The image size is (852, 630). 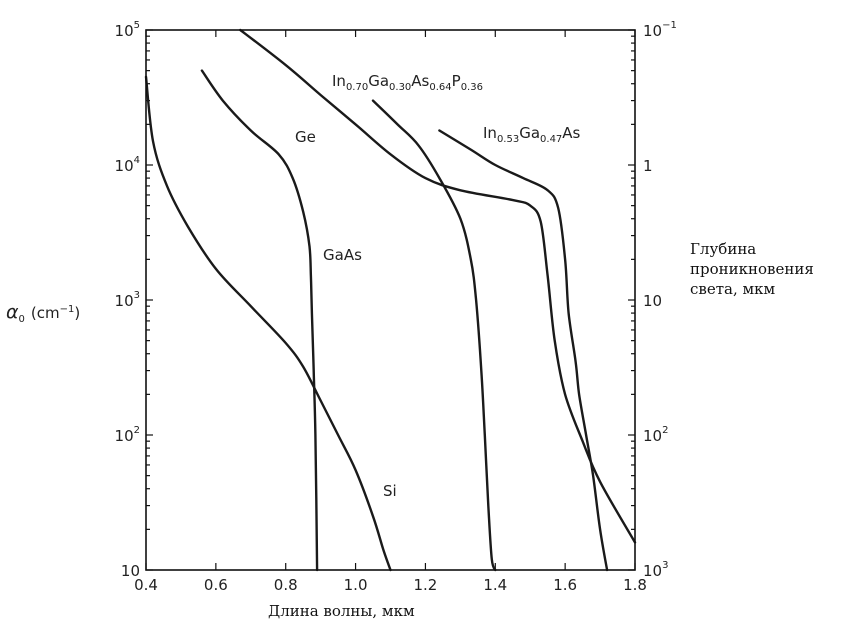 What do you see at coordinates (127, 300) in the screenshot?
I see `y-left-tick-label: 10³` at bounding box center [127, 300].